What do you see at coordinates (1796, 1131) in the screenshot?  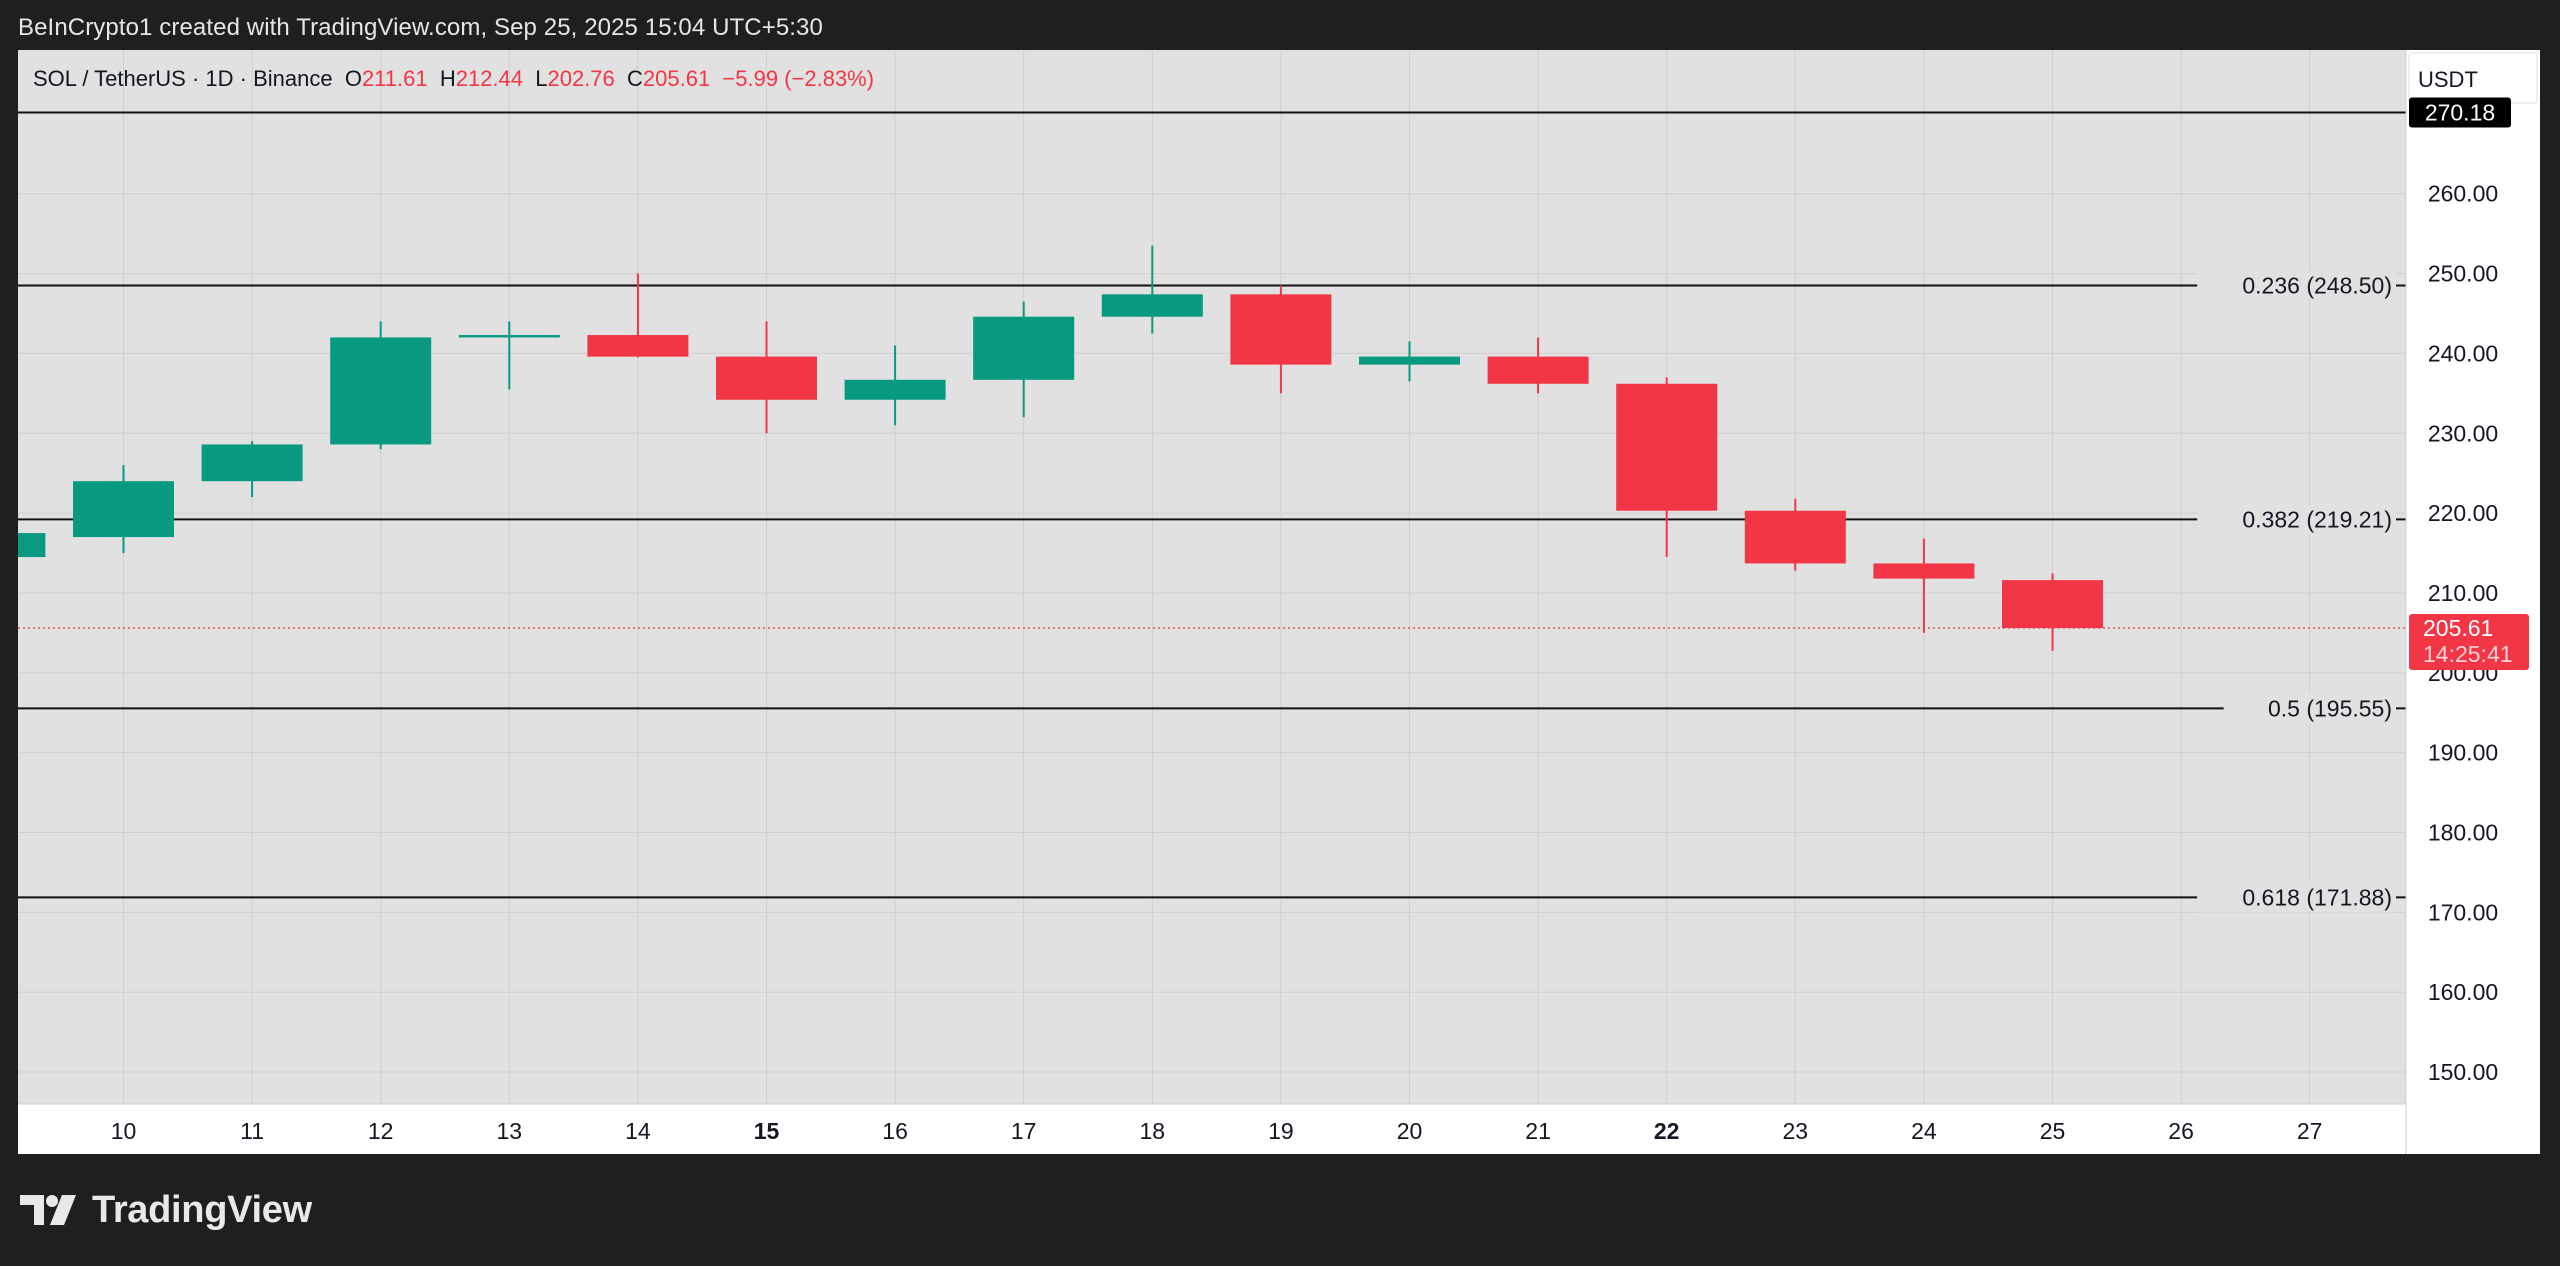 I see `x-tick-label: 23` at bounding box center [1796, 1131].